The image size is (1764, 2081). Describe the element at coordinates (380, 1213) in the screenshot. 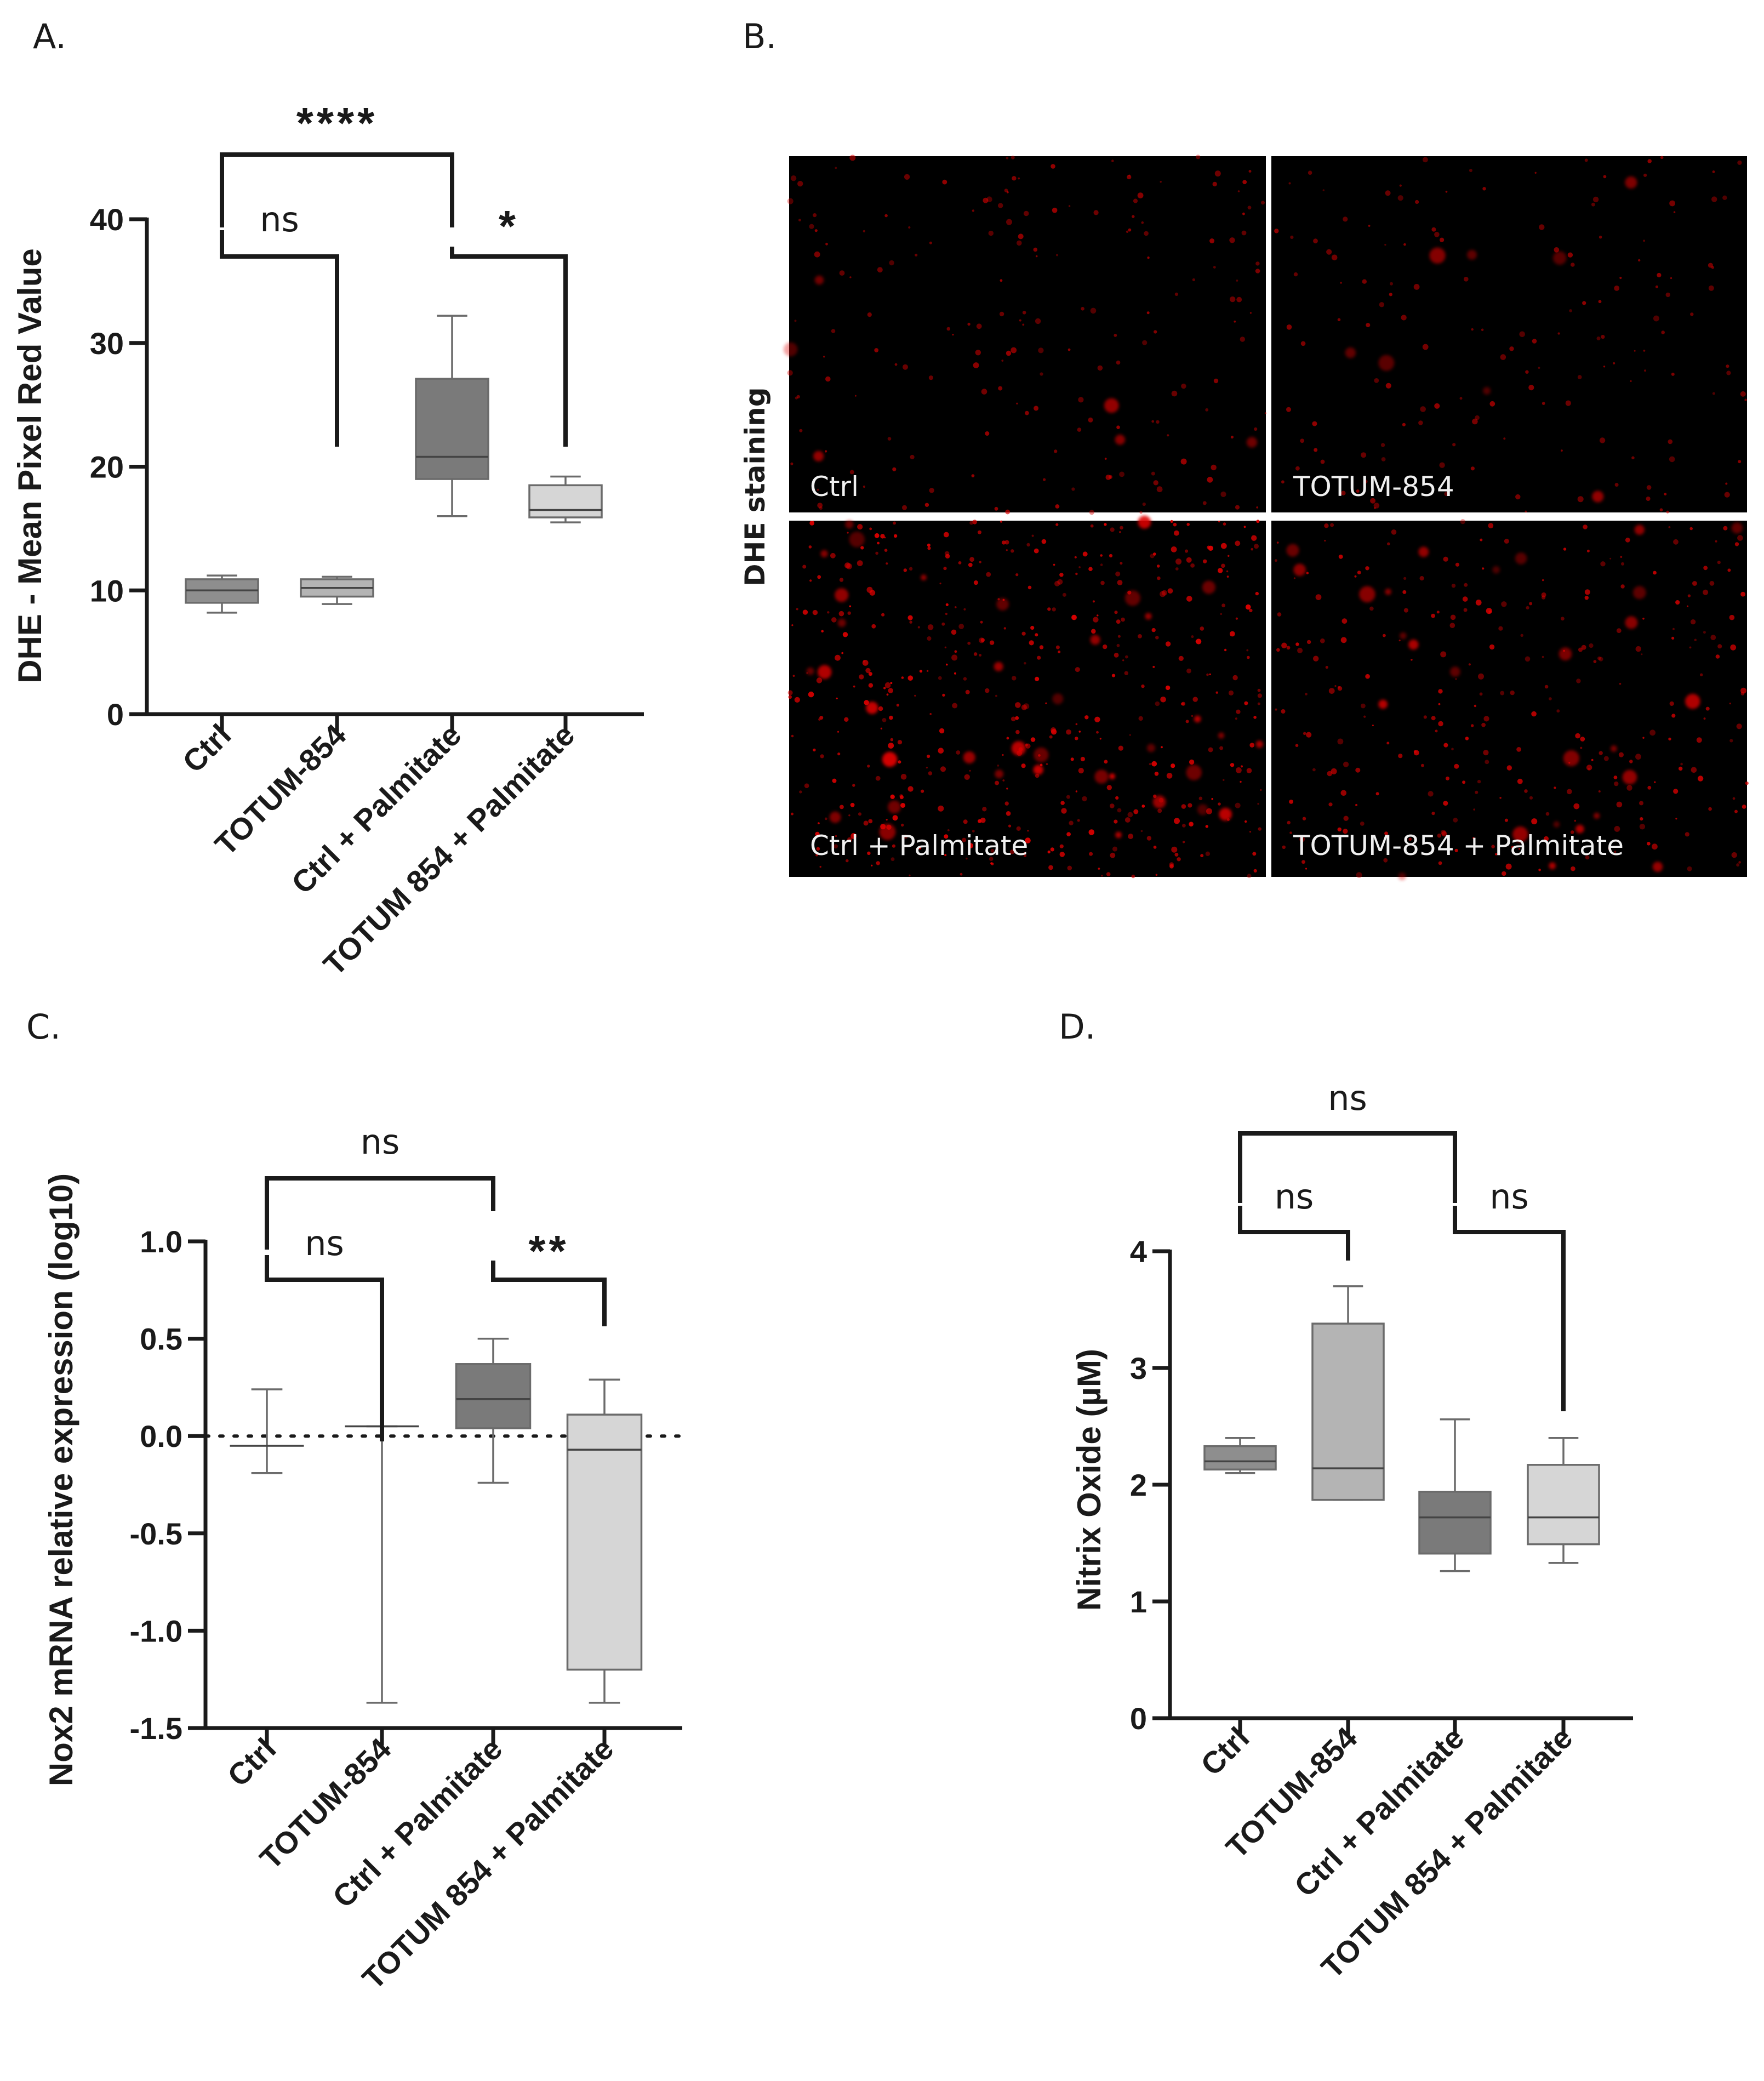

I see `c-significance-bracket` at that location.